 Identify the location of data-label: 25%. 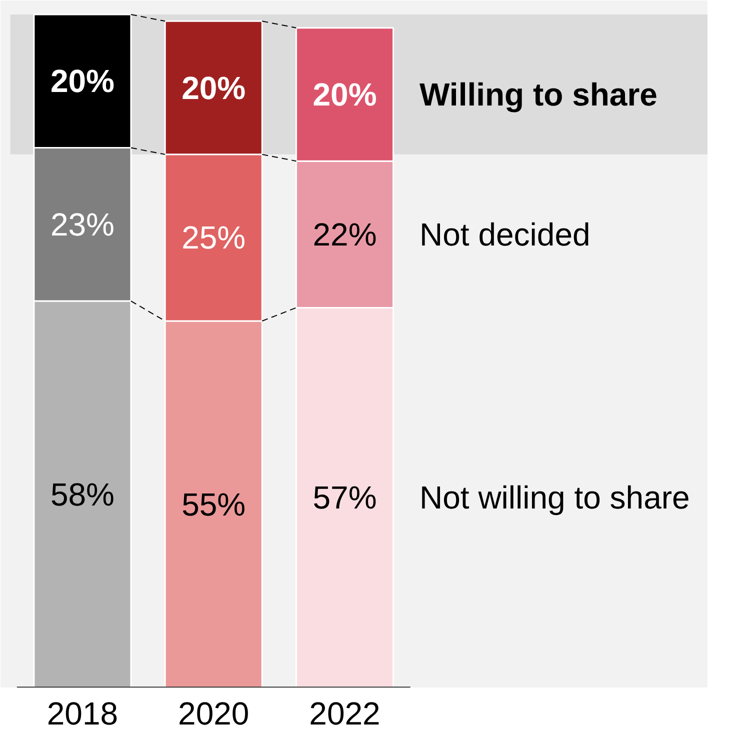
(214, 238).